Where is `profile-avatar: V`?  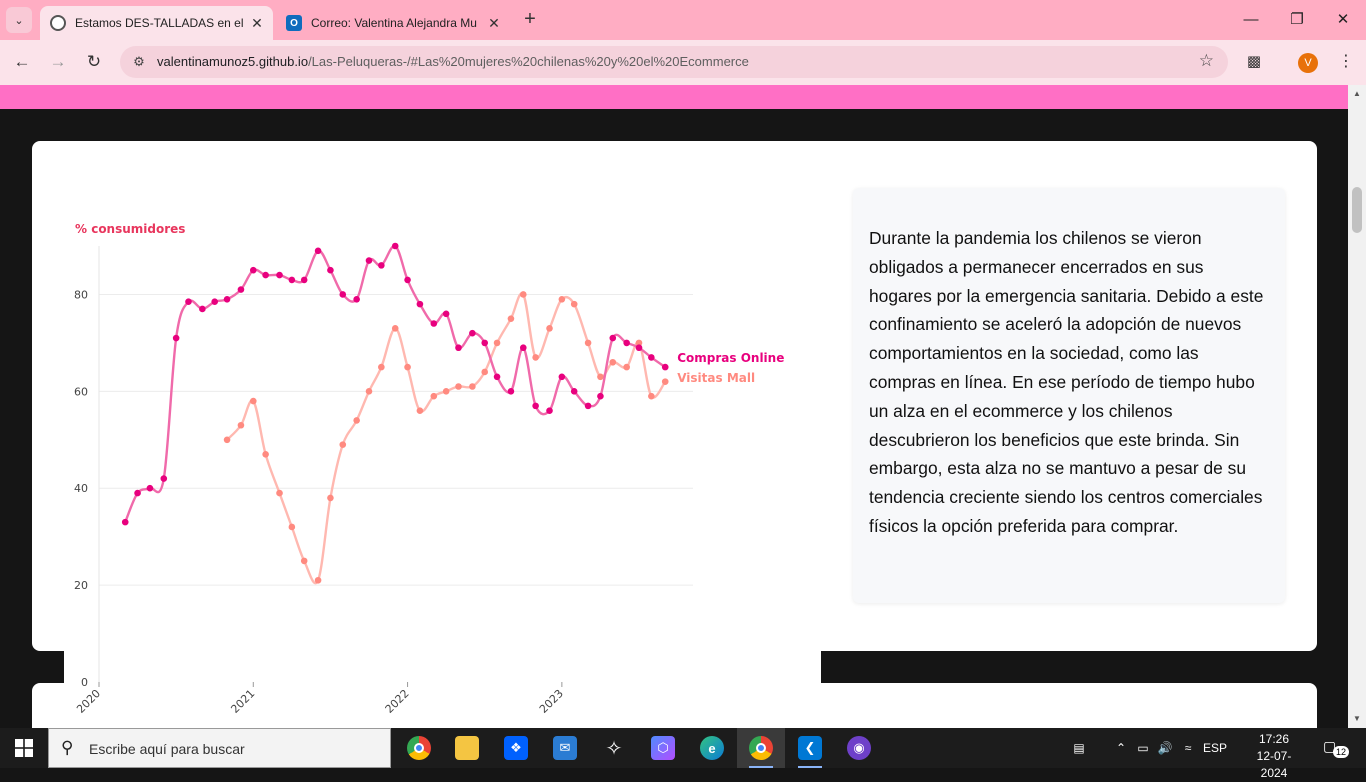
profile-avatar: V is located at coordinates (1308, 63).